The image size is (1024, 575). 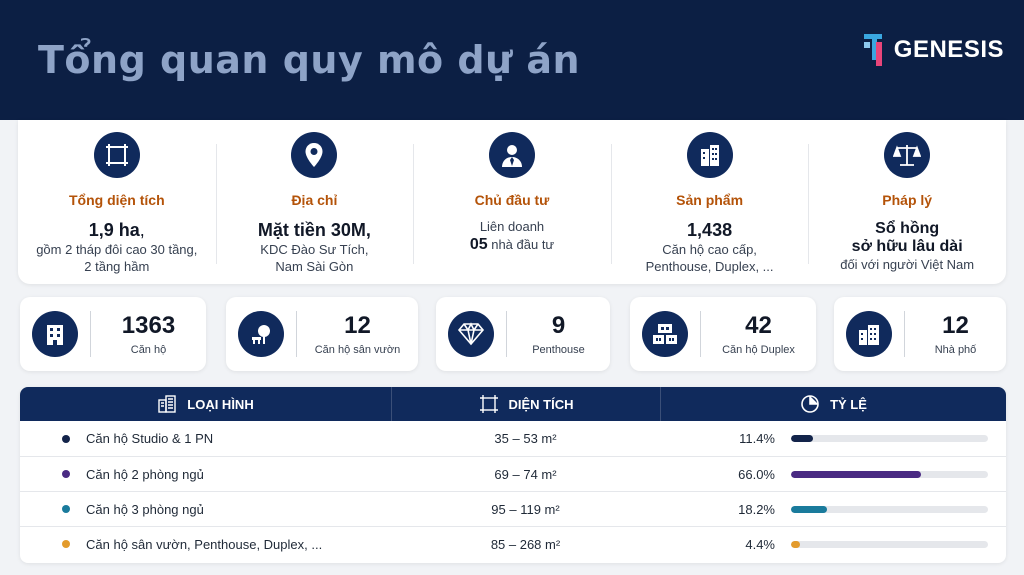 I want to click on table-row: Căn hộ 2 phòng ngủ 69 – 74 m² 66.0%, so click(x=513, y=473).